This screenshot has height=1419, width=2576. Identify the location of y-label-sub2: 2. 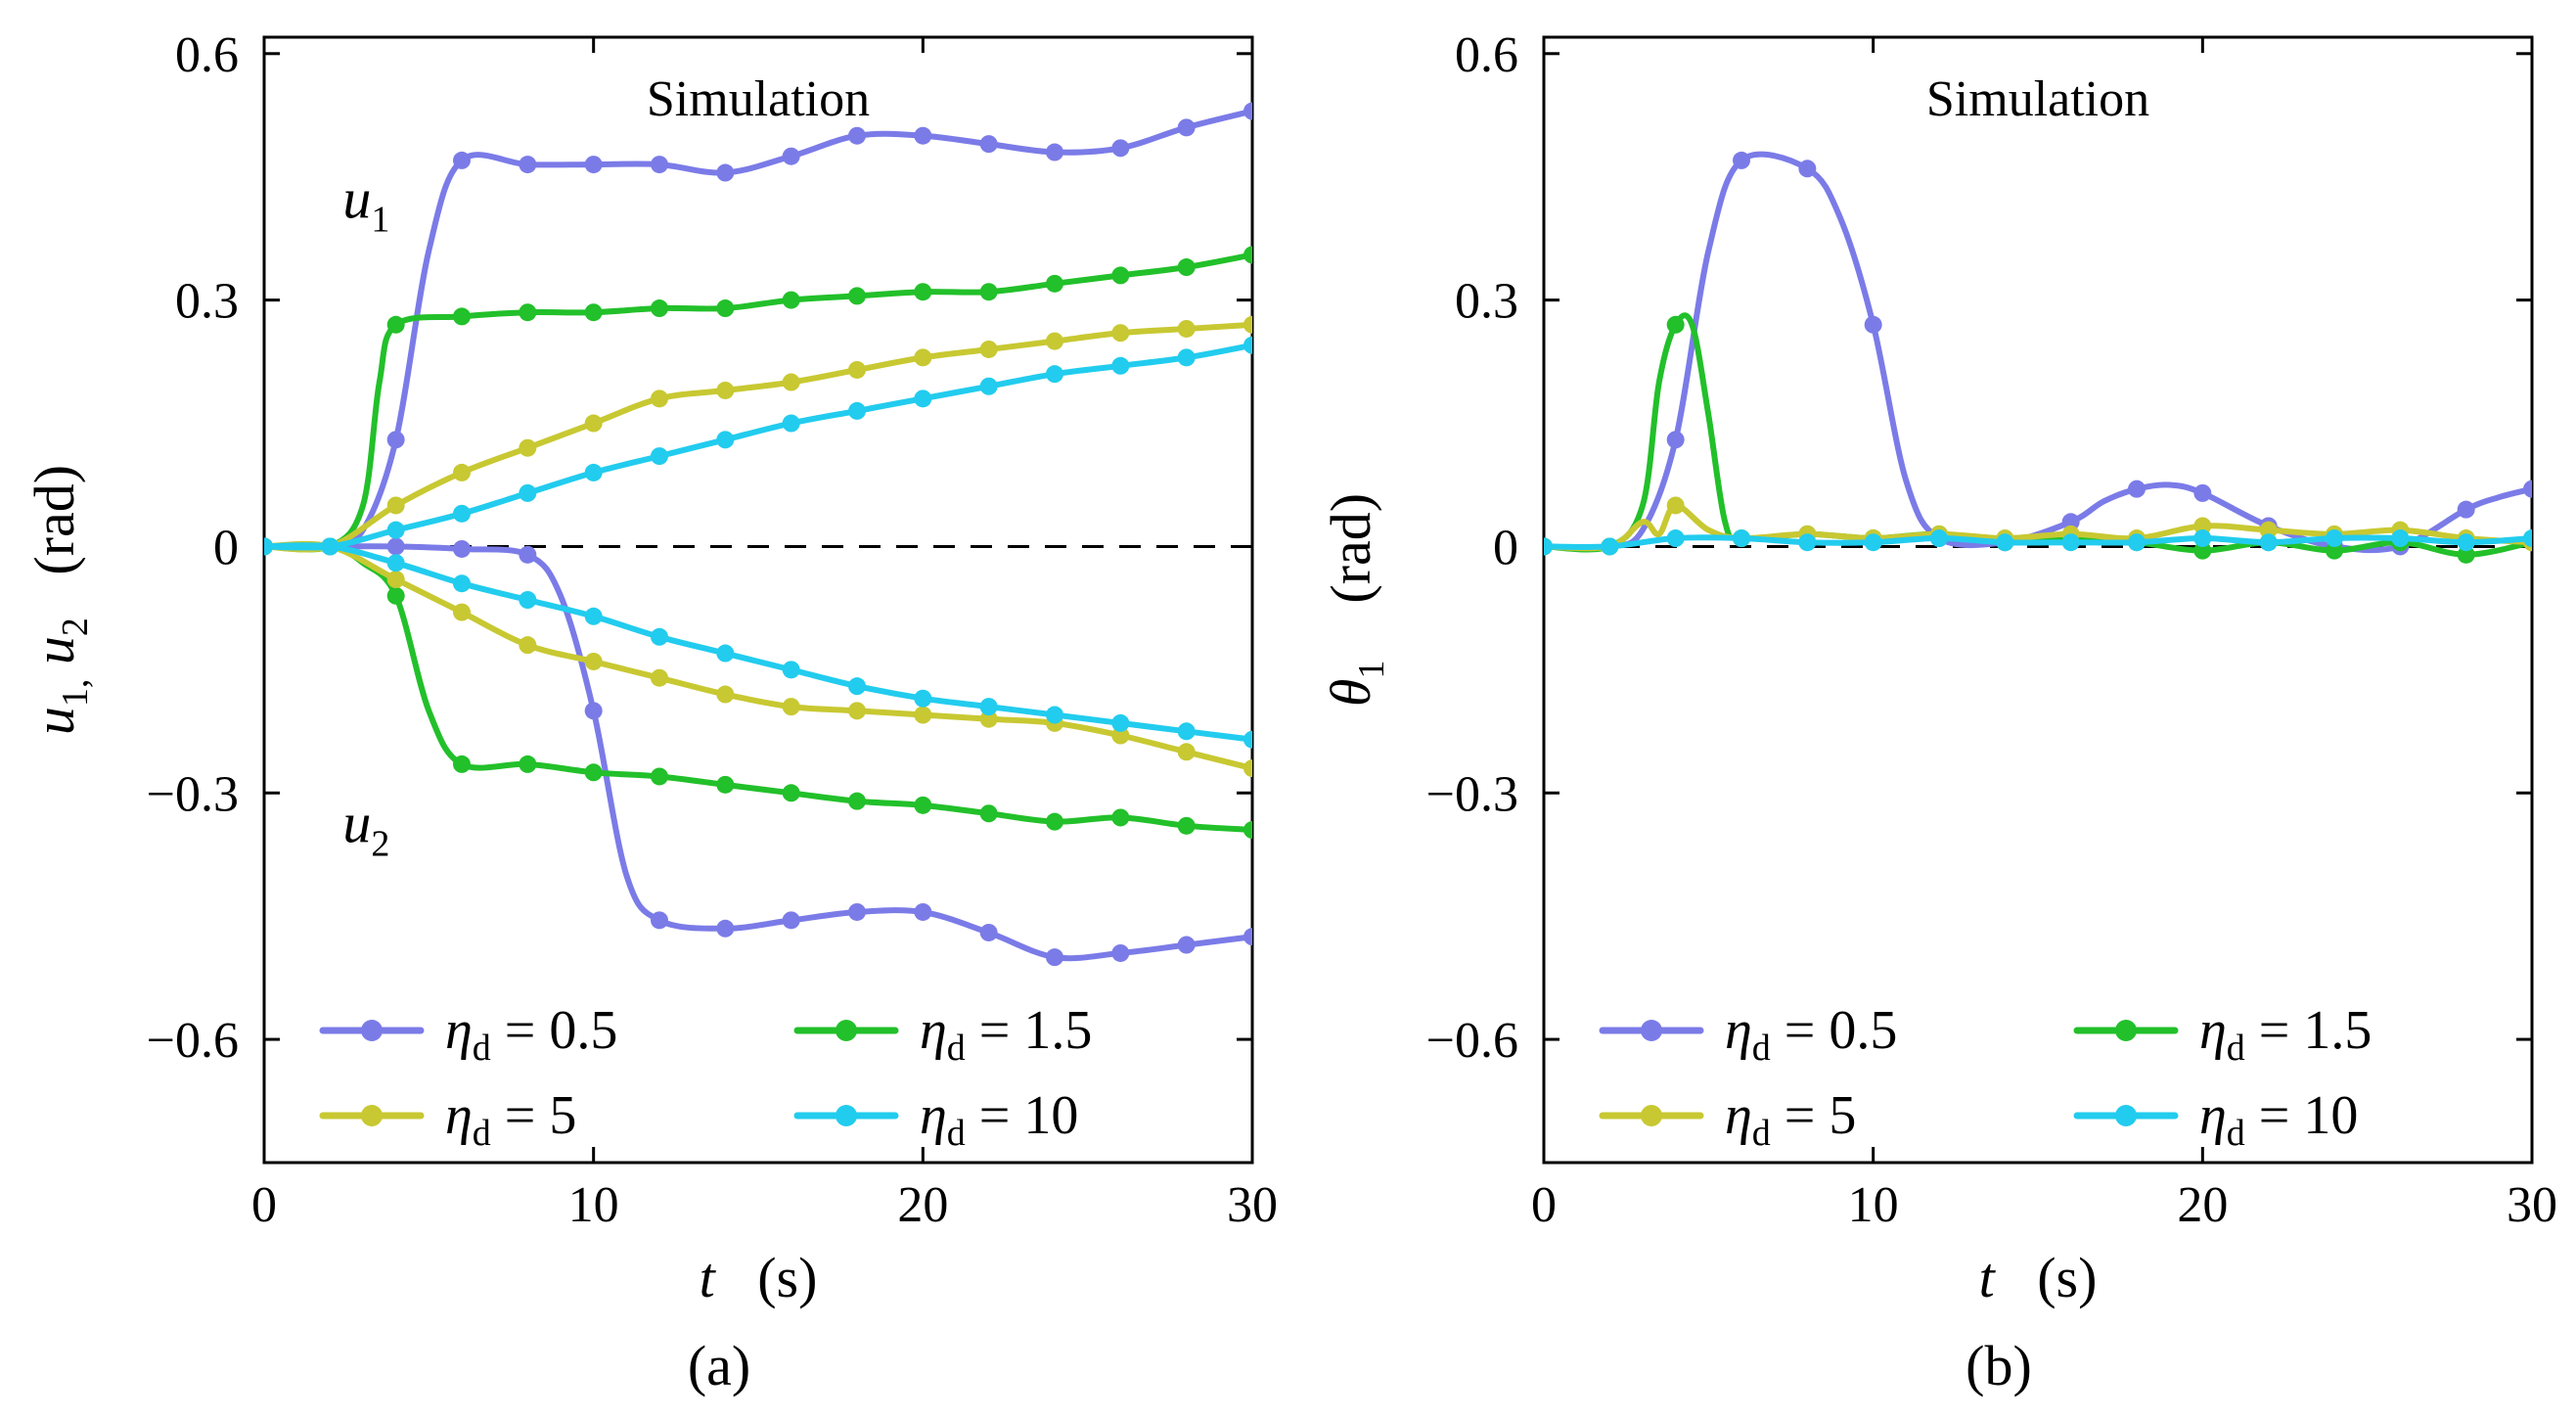
(75, 627).